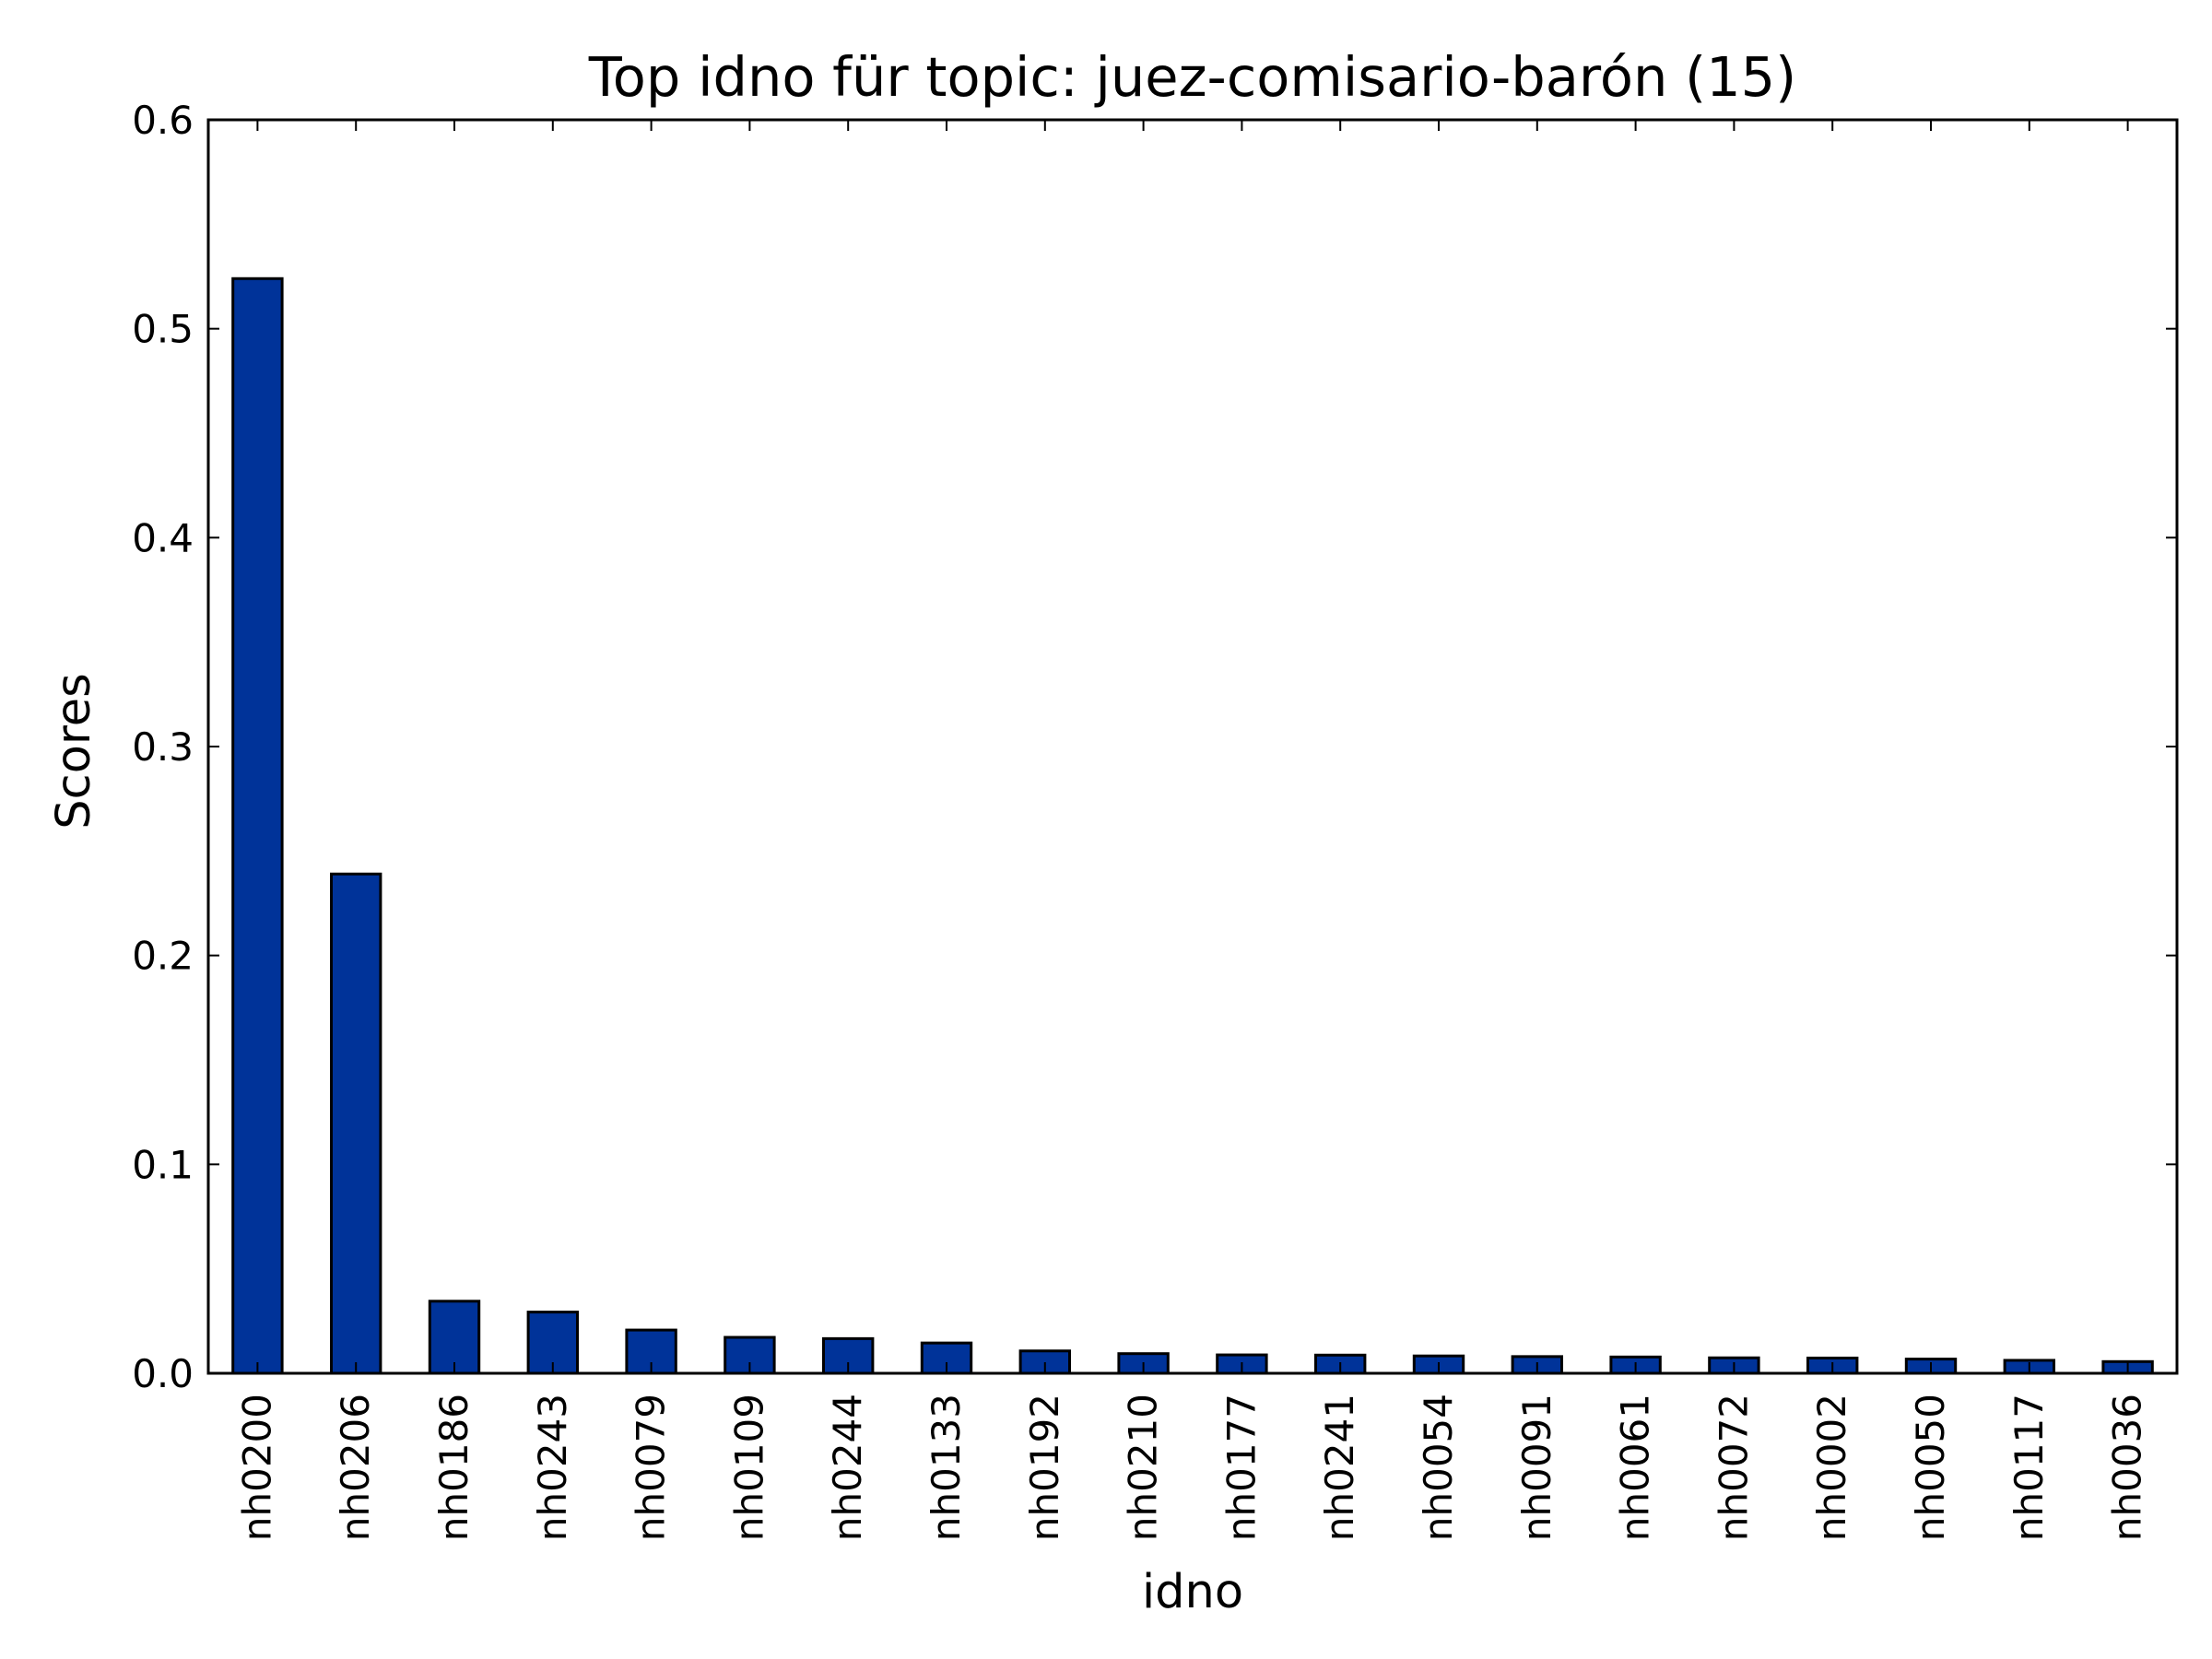 This screenshot has width=2212, height=1659. What do you see at coordinates (1339, 1467) in the screenshot?
I see `x-tick-label-nh0241: nh0241` at bounding box center [1339, 1467].